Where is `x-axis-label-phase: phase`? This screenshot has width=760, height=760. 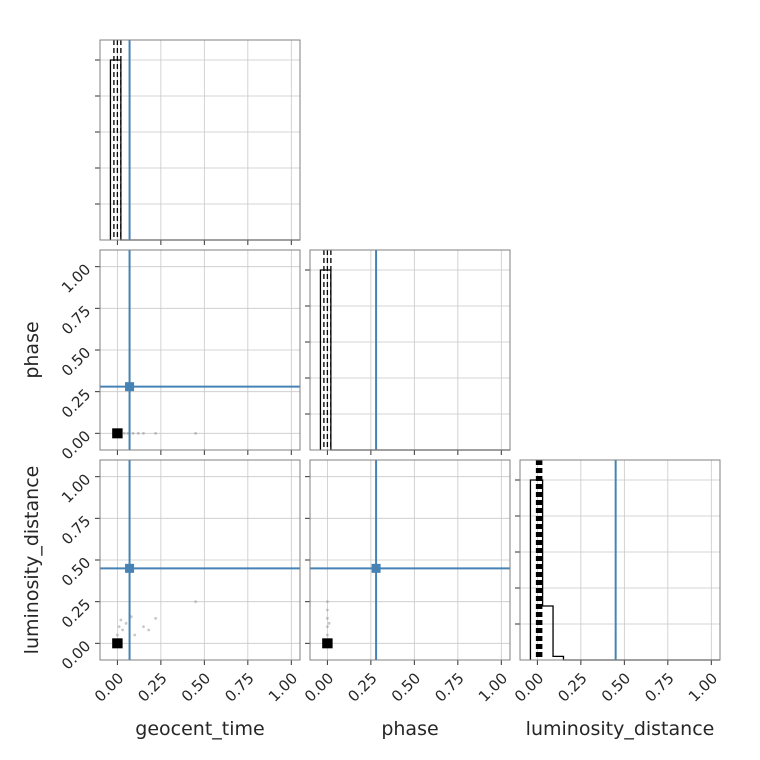
x-axis-label-phase: phase is located at coordinates (409, 729).